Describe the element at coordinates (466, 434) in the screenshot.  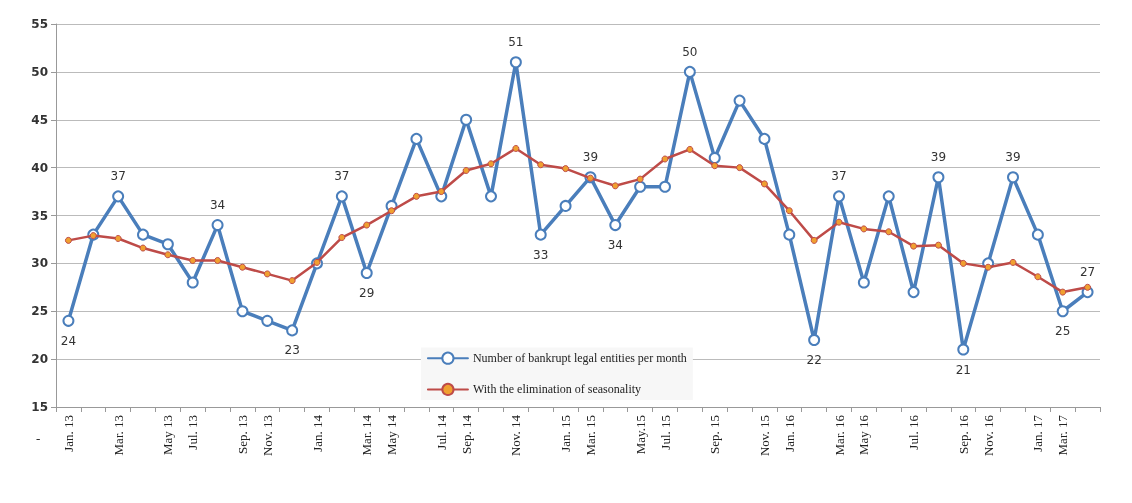
I see `x-tick-label: Sep. 14` at that location.